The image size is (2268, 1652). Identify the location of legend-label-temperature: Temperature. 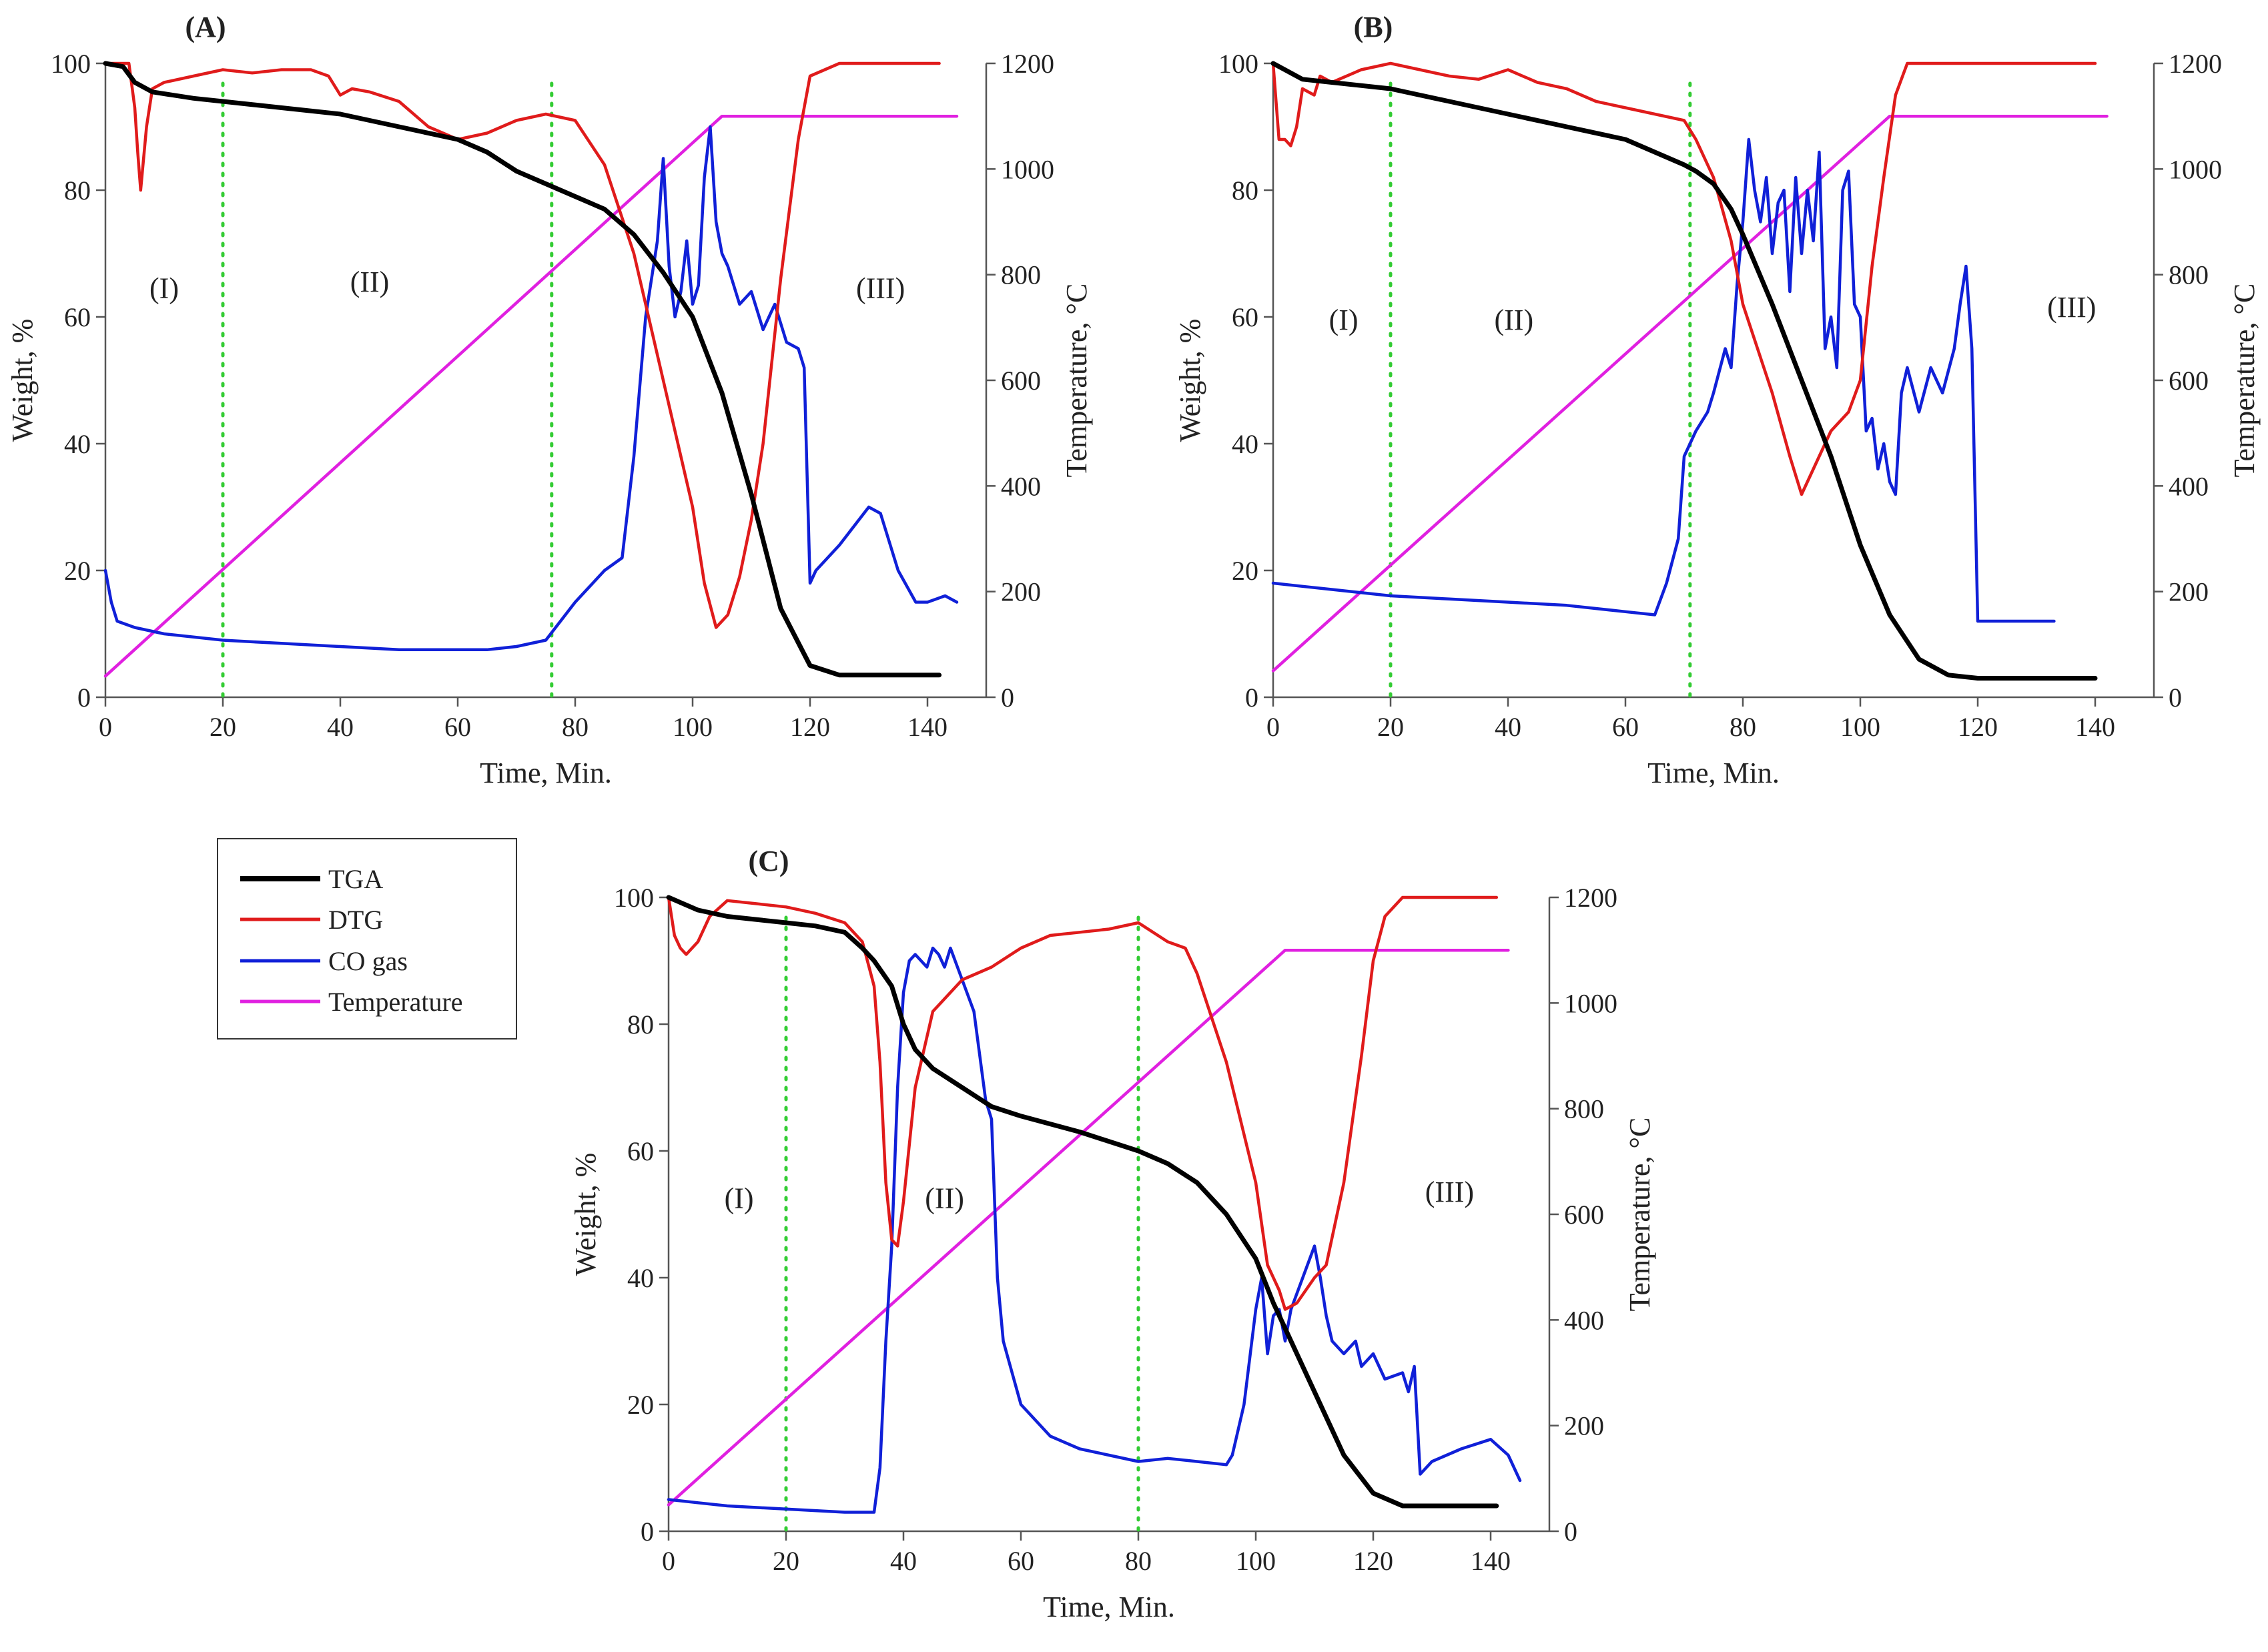
(395, 1002).